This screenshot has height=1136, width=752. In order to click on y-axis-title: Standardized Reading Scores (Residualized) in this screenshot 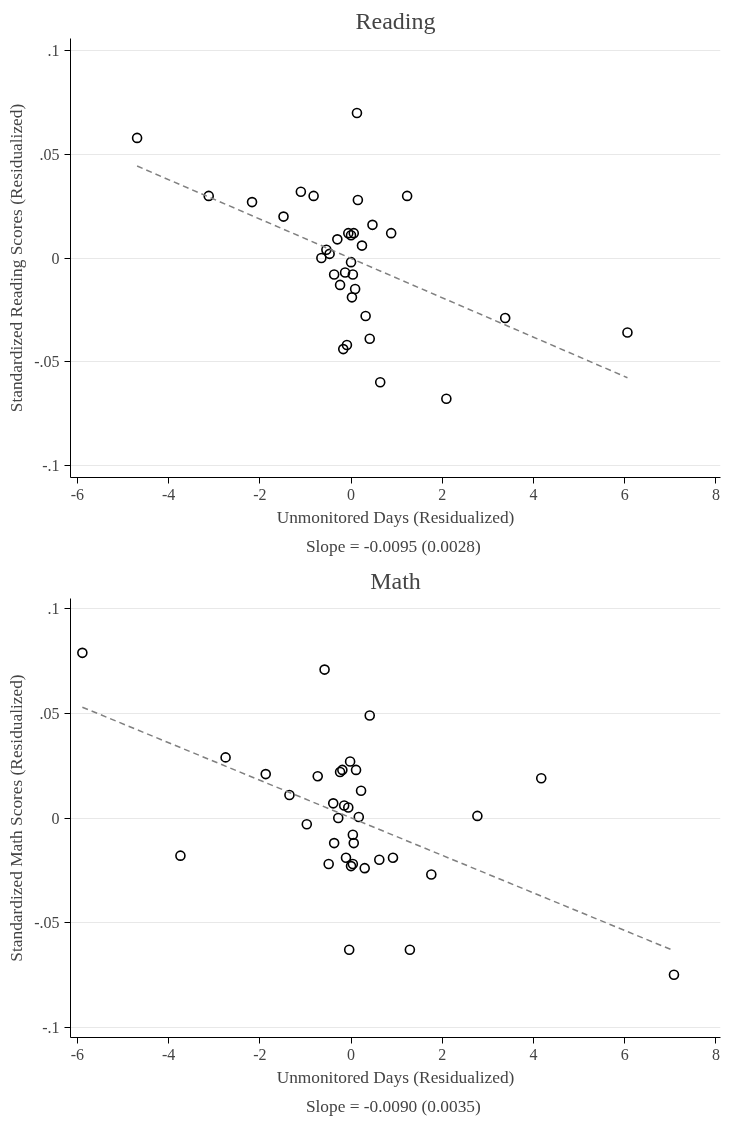, I will do `click(17, 258)`.